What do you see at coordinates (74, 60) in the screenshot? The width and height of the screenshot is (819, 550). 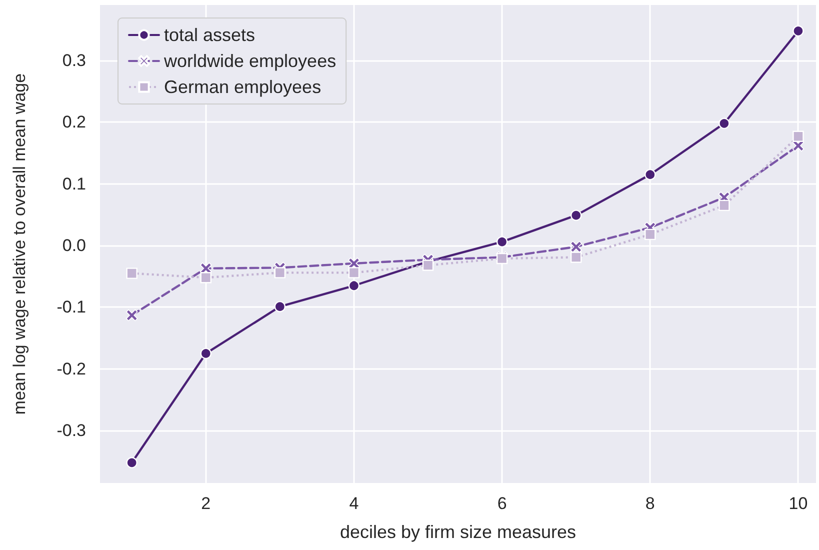 I see `y-tick-label: 0.3` at bounding box center [74, 60].